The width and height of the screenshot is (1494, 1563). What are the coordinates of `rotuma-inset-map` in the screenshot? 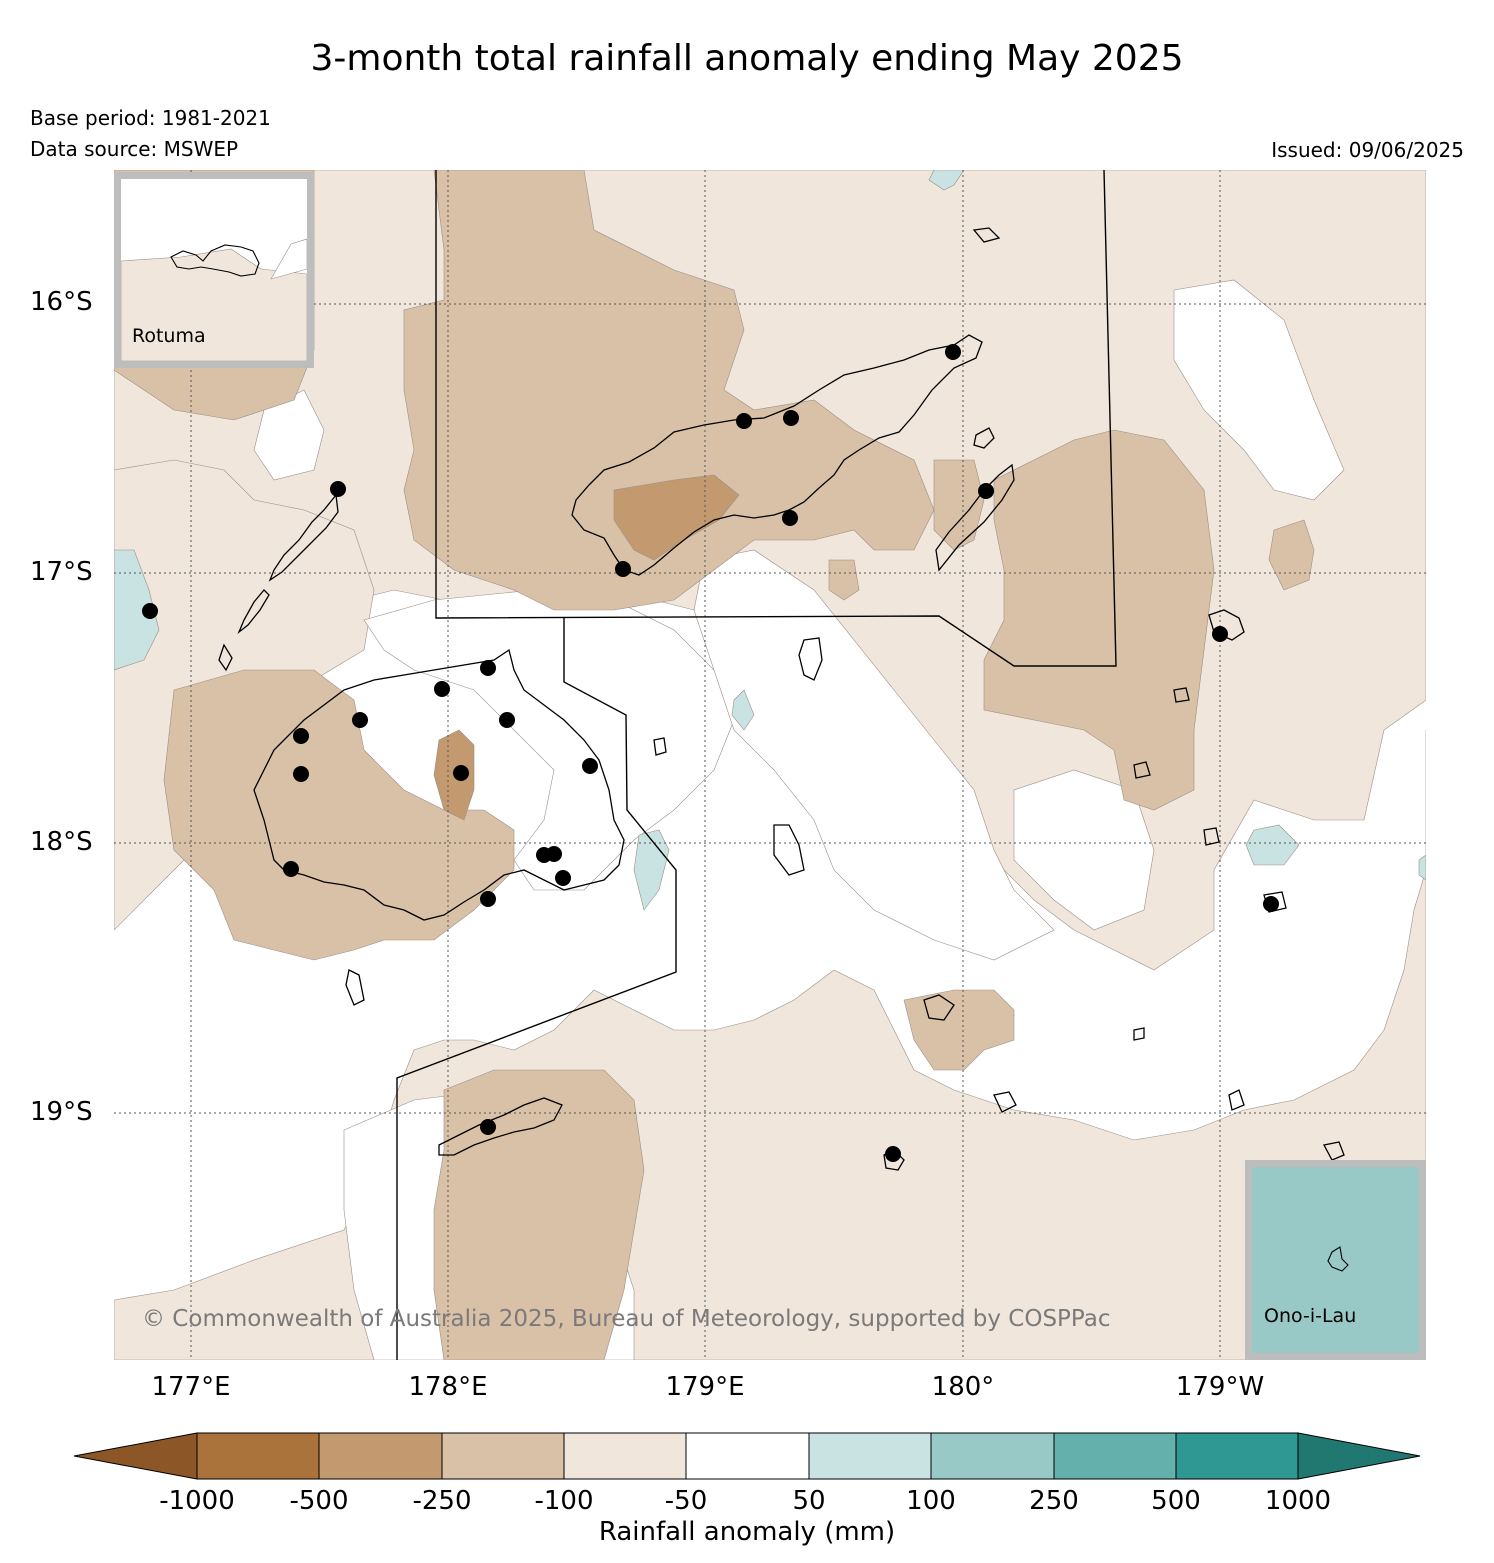 It's located at (214, 299).